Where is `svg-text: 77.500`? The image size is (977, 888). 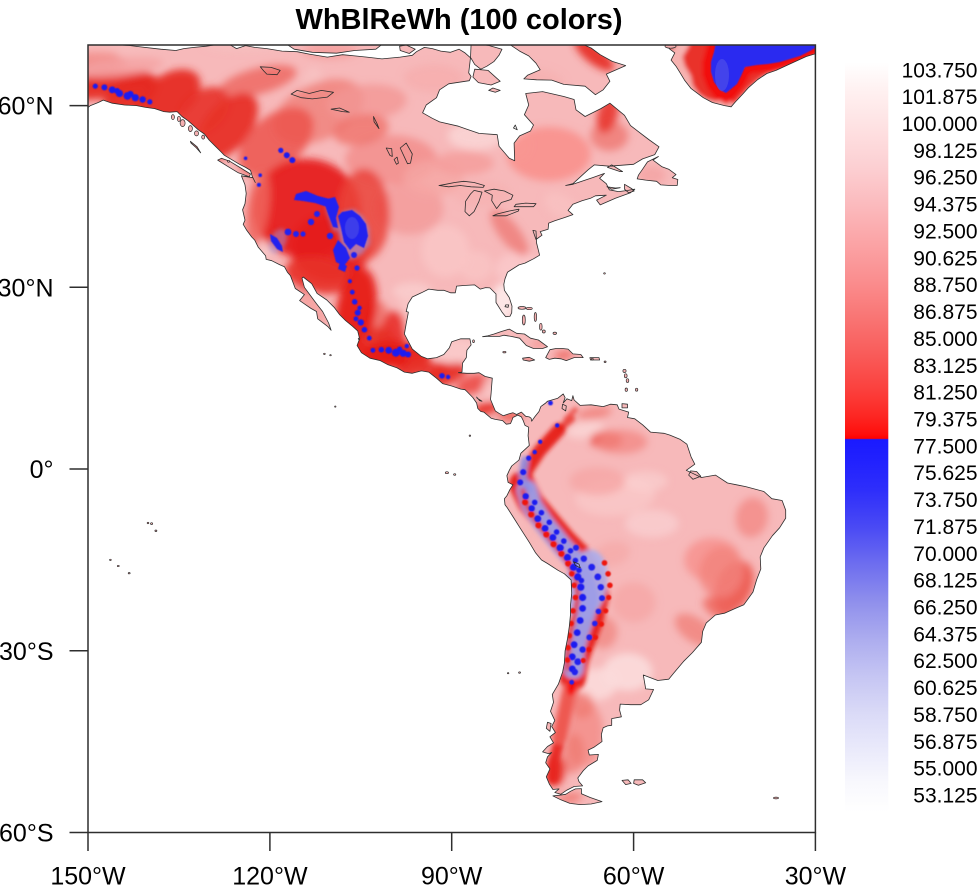
svg-text: 77.500 is located at coordinates (945, 446).